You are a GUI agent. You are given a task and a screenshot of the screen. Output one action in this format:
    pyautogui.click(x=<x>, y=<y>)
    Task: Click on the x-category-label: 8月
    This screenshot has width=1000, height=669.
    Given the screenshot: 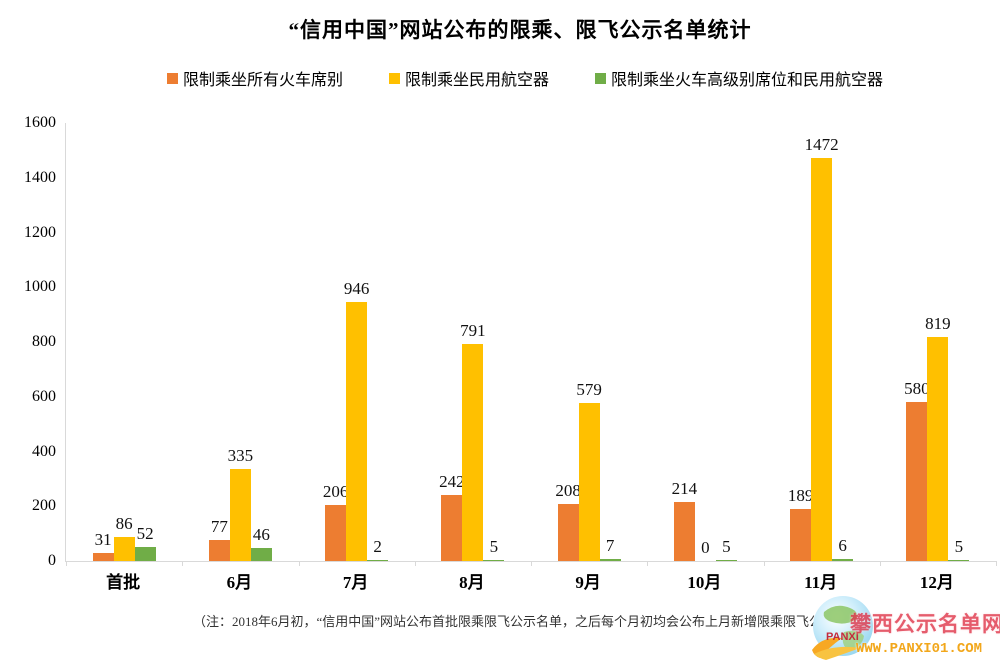 What is the action you would take?
    pyautogui.click(x=472, y=582)
    